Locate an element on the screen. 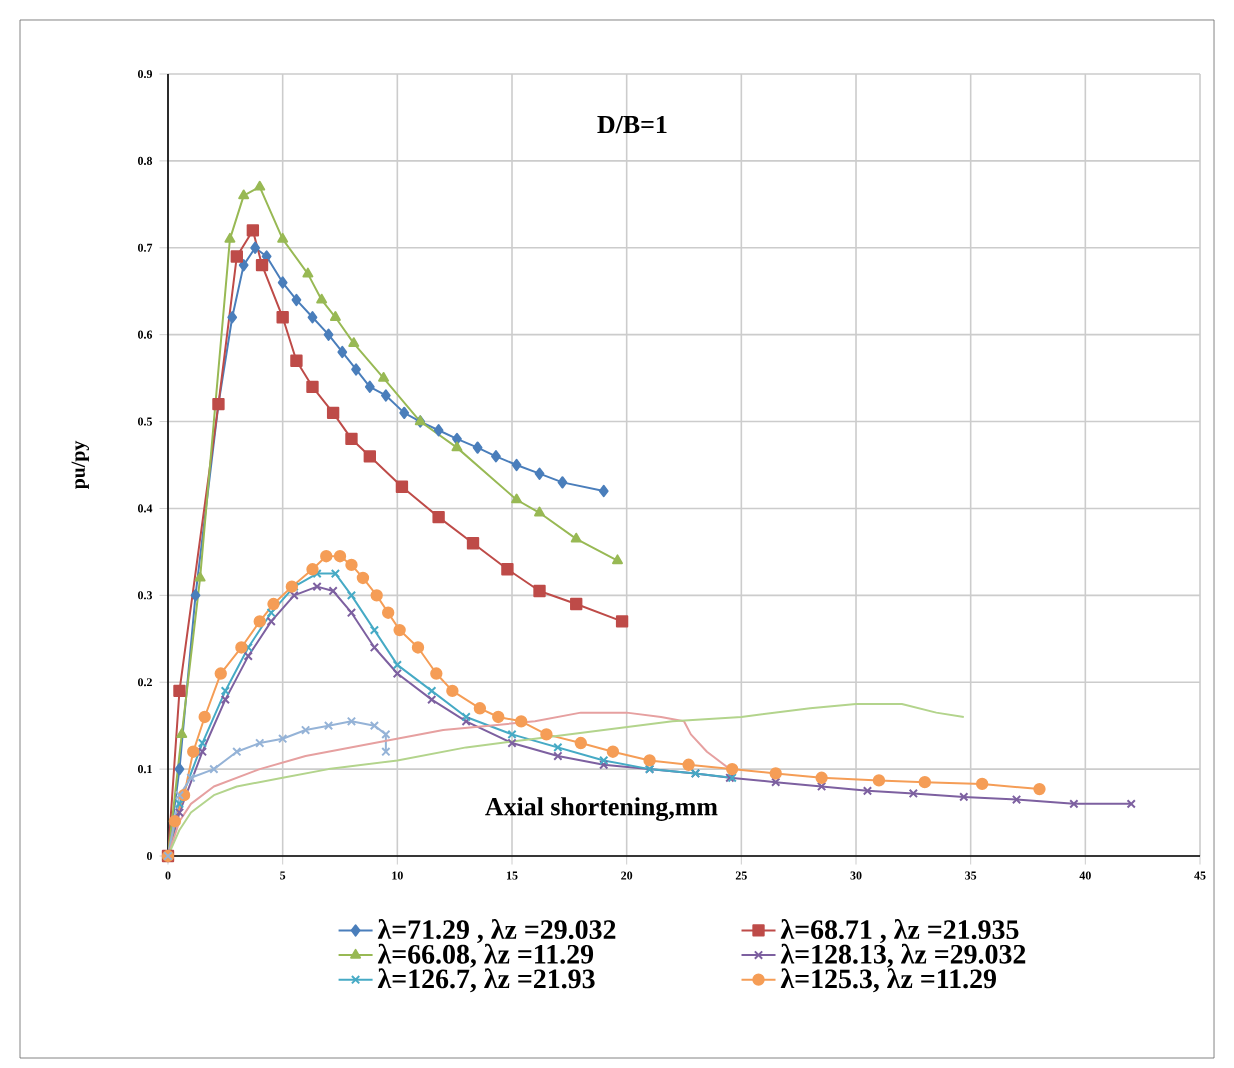 The image size is (1234, 1068). y-axis-title: pu/py is located at coordinates (80, 465).